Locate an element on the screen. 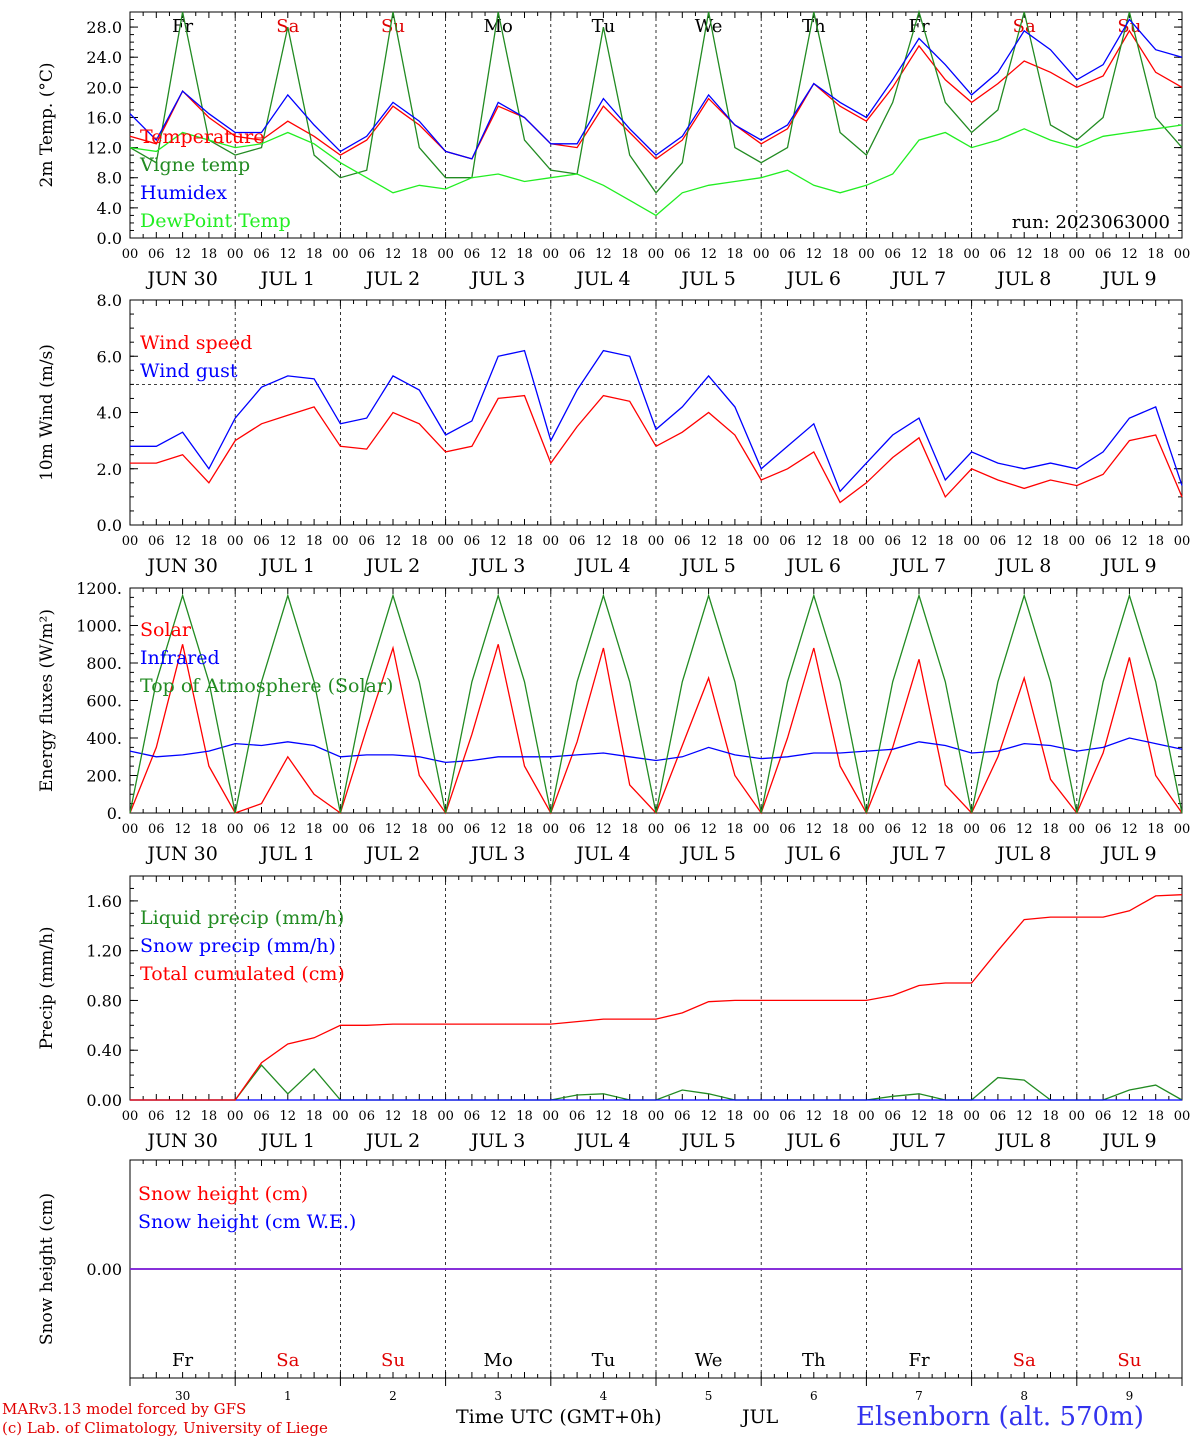 This screenshot has width=1194, height=1444. y-tick-label: 8.0 is located at coordinates (109, 178).